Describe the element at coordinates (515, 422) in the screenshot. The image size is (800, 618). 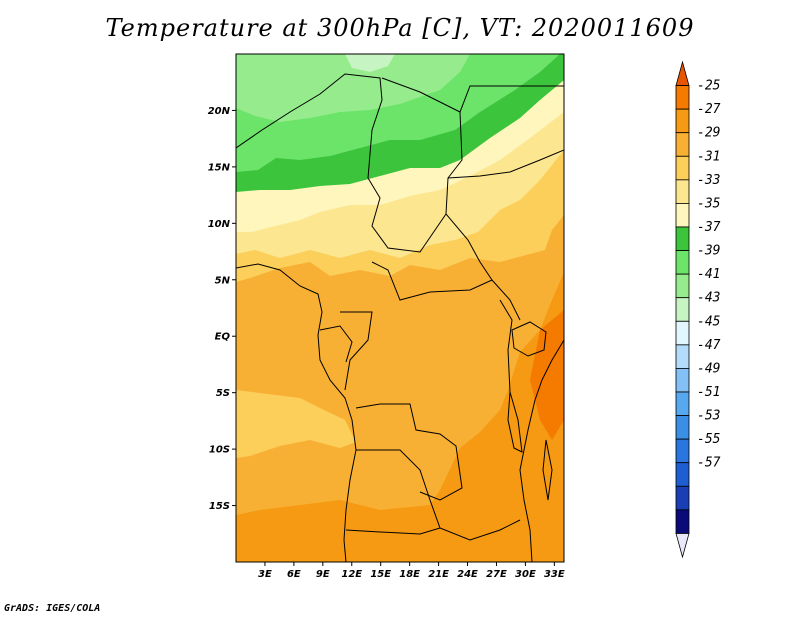
I see `lake-tanganyika` at that location.